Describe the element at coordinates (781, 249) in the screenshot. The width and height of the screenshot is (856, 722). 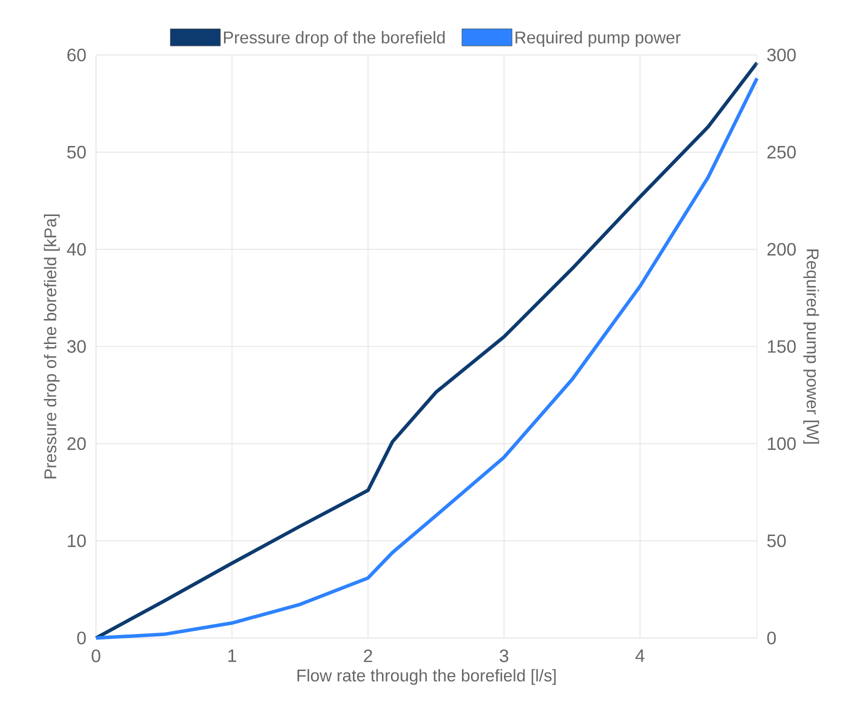
I see `y2-tick-label: 200` at that location.